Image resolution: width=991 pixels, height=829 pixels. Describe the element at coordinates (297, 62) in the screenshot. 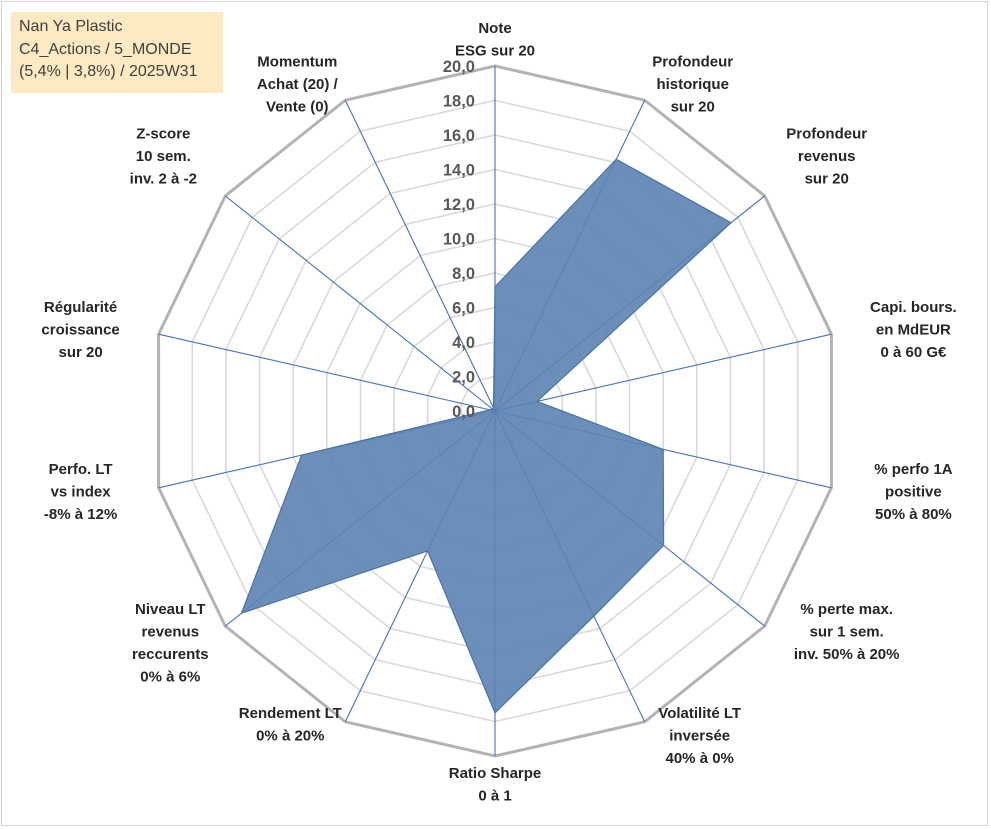

I see `axis-label-line: Momentum` at that location.